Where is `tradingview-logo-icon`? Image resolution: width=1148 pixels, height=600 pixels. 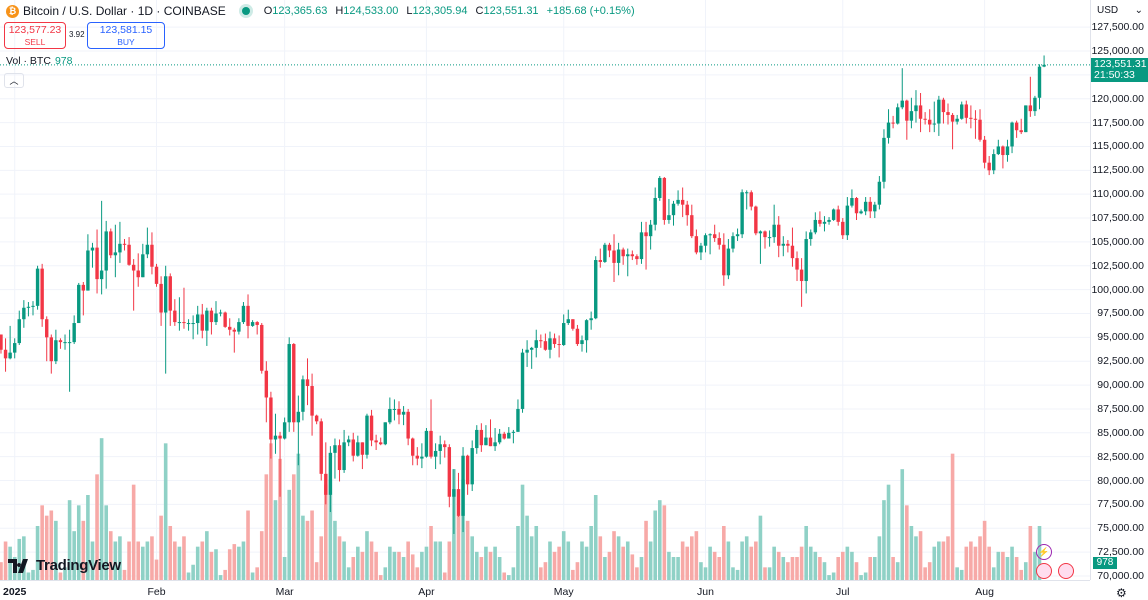
tradingview-logo-icon is located at coordinates (18, 565).